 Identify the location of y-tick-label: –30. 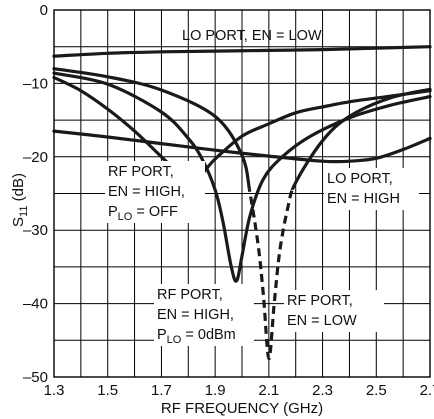
(35, 230).